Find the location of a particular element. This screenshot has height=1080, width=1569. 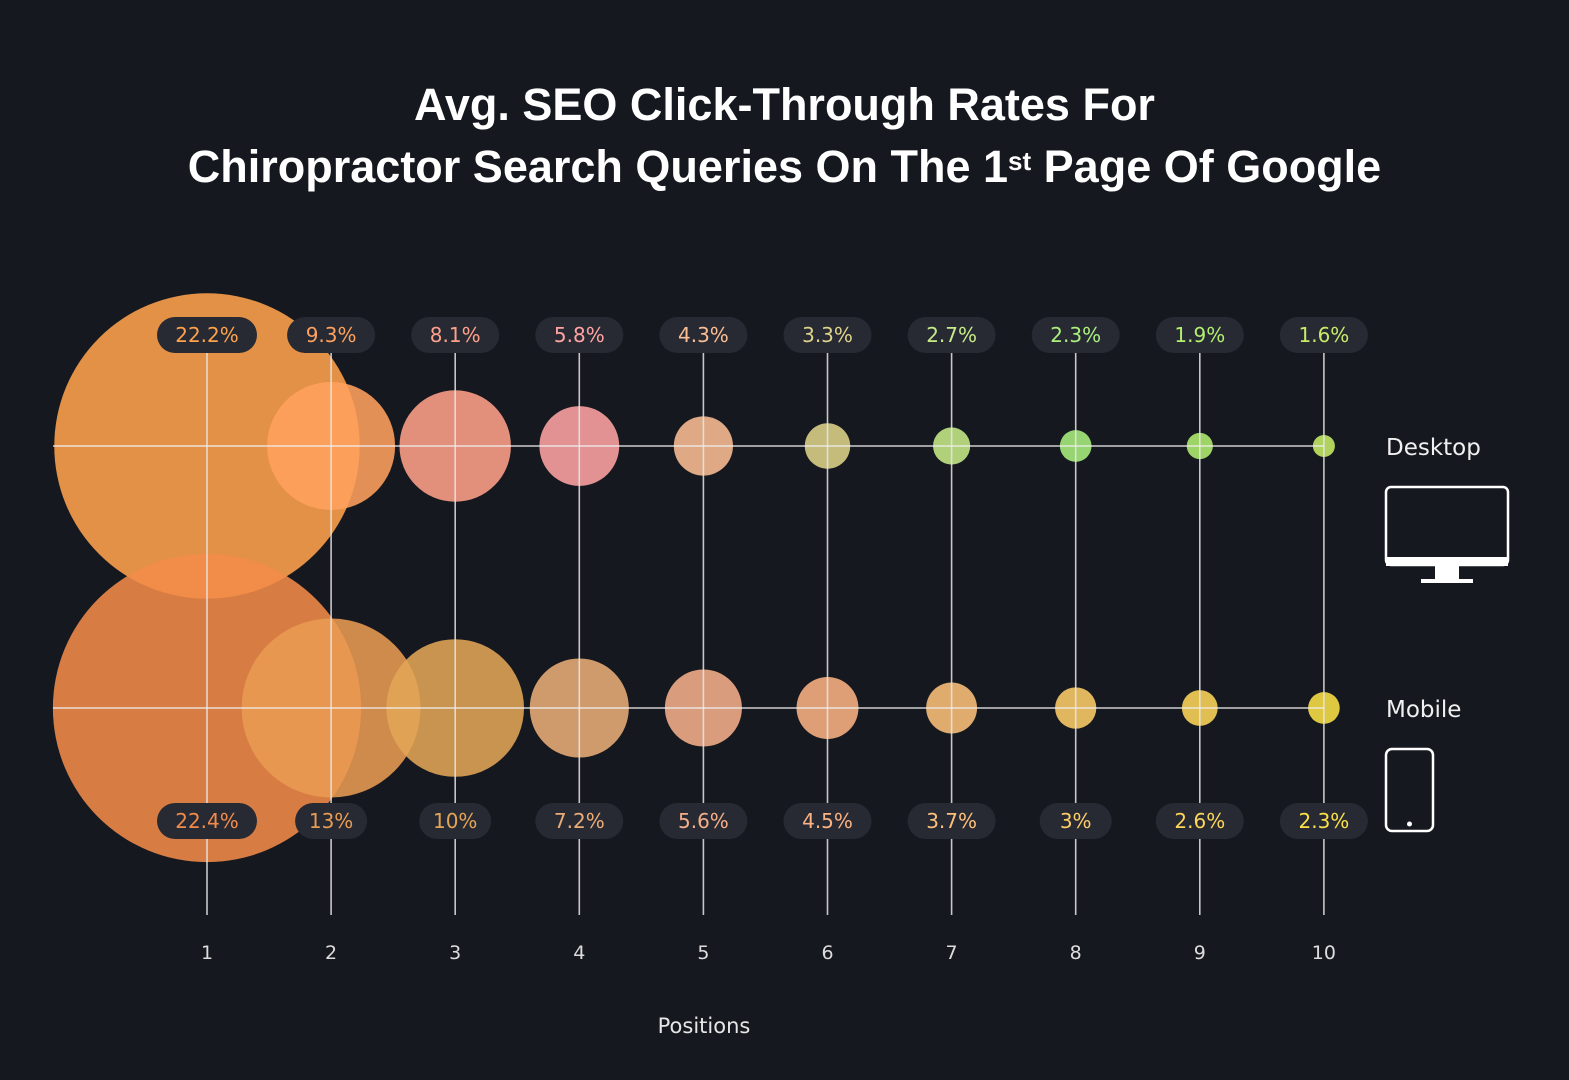

value-label-mobile: 10% is located at coordinates (455, 821).